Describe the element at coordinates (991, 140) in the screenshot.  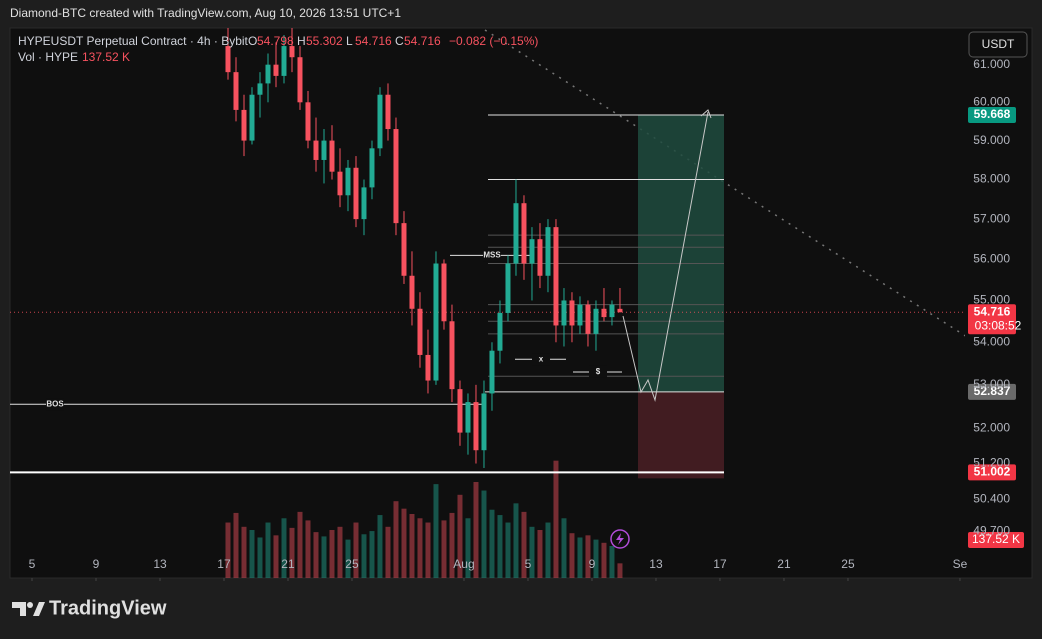
I see `y-tick-label: 59.000` at that location.